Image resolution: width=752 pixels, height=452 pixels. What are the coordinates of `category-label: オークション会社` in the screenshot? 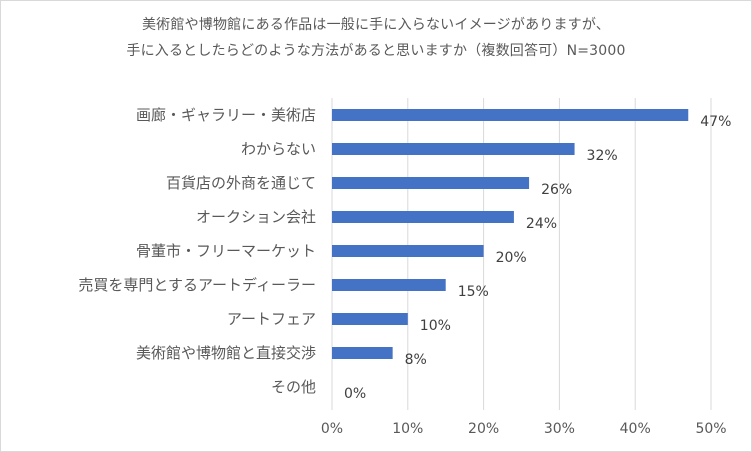 It's located at (256, 217).